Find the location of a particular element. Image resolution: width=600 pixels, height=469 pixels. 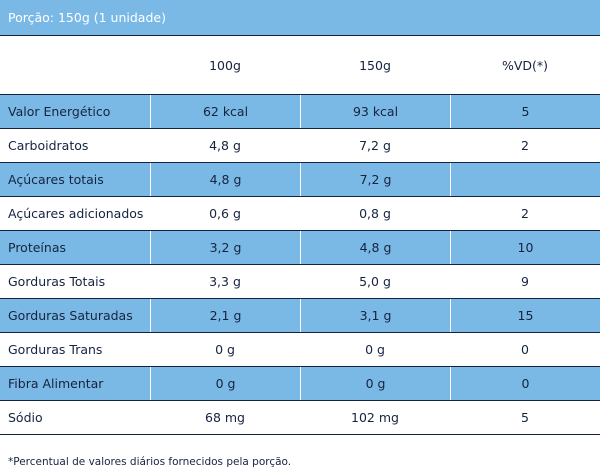

value-100g: 0,6 g is located at coordinates (225, 213).